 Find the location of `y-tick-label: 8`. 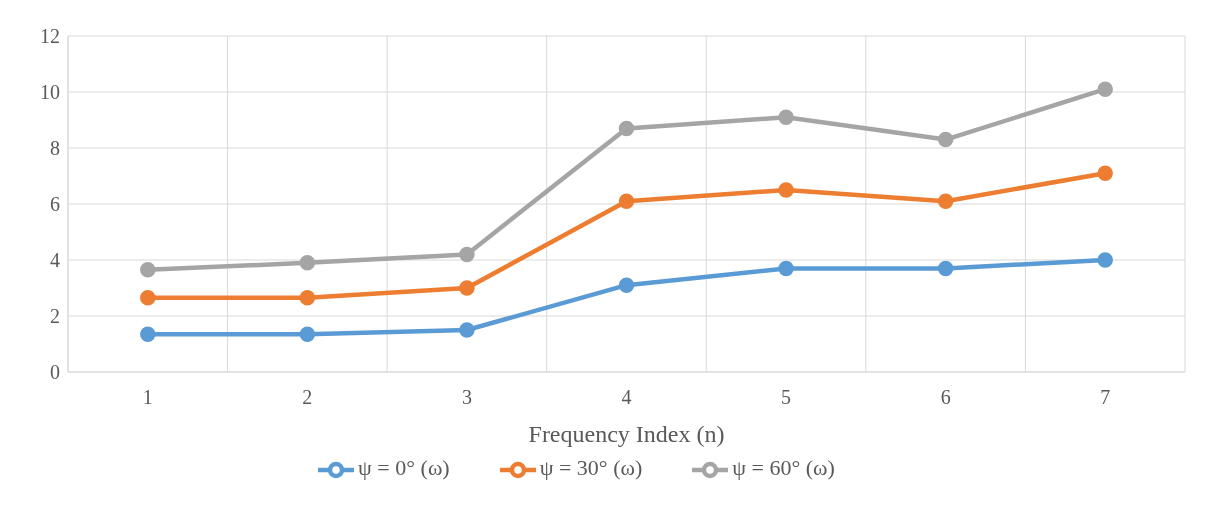

y-tick-label: 8 is located at coordinates (55, 148).